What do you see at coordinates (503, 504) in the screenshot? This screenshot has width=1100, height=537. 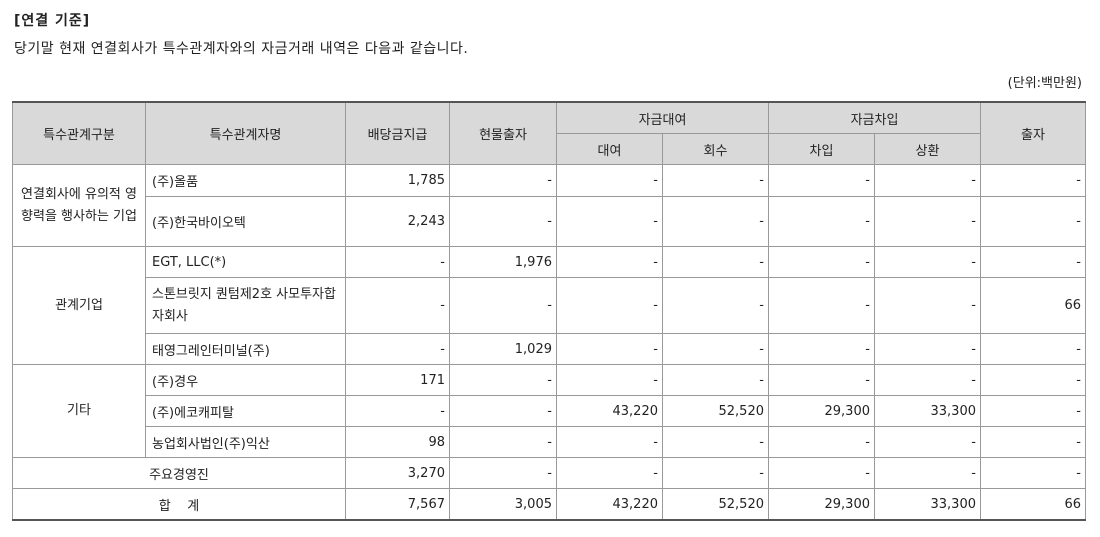 I see `value-cell: 3,005` at bounding box center [503, 504].